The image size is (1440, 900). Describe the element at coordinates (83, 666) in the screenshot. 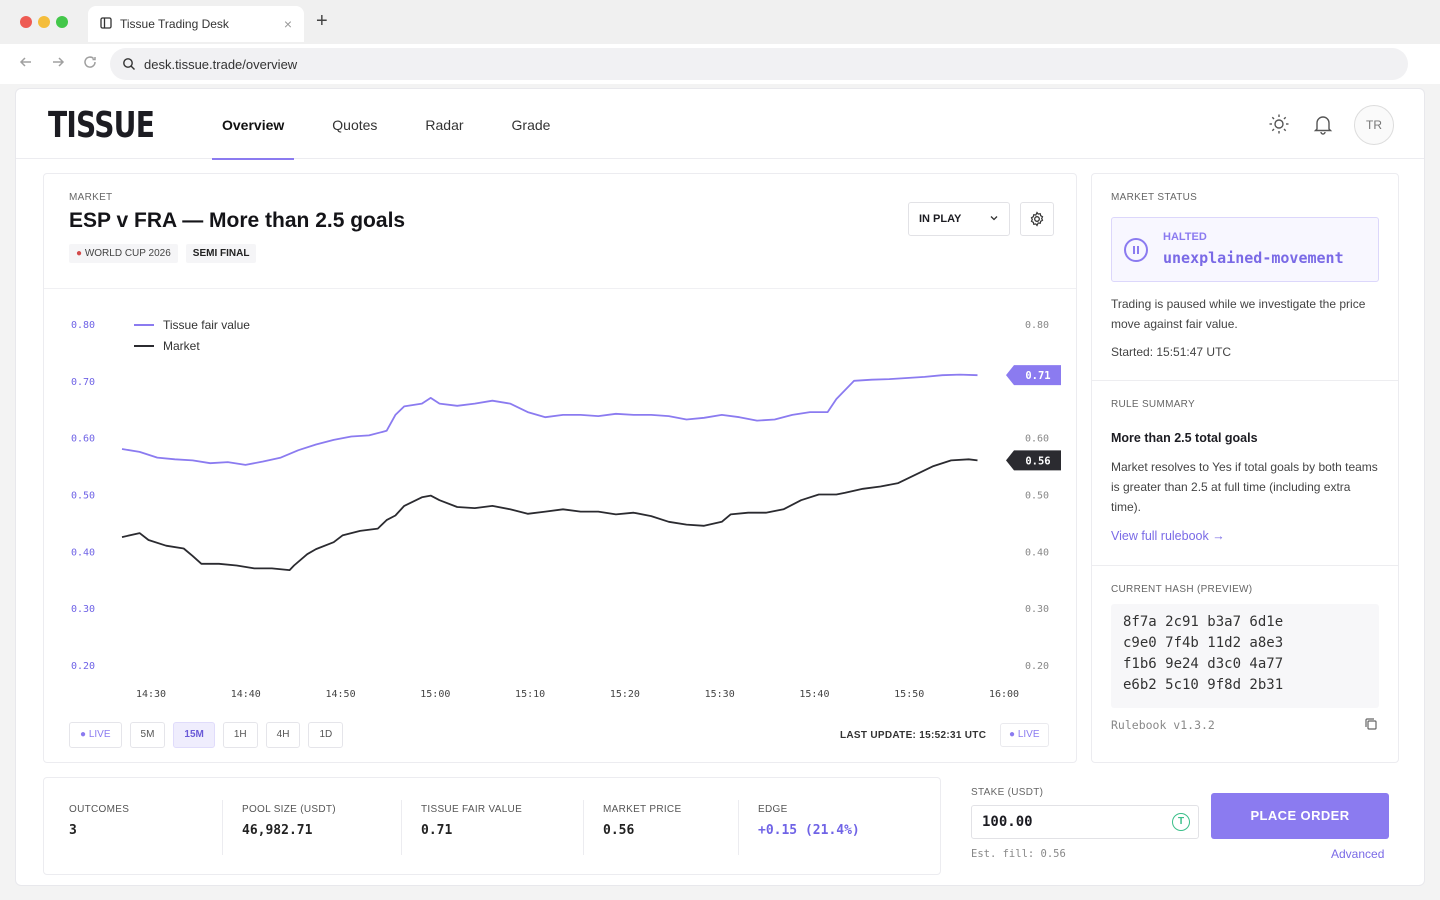

I see `y-tick-label-left: 0.20` at that location.